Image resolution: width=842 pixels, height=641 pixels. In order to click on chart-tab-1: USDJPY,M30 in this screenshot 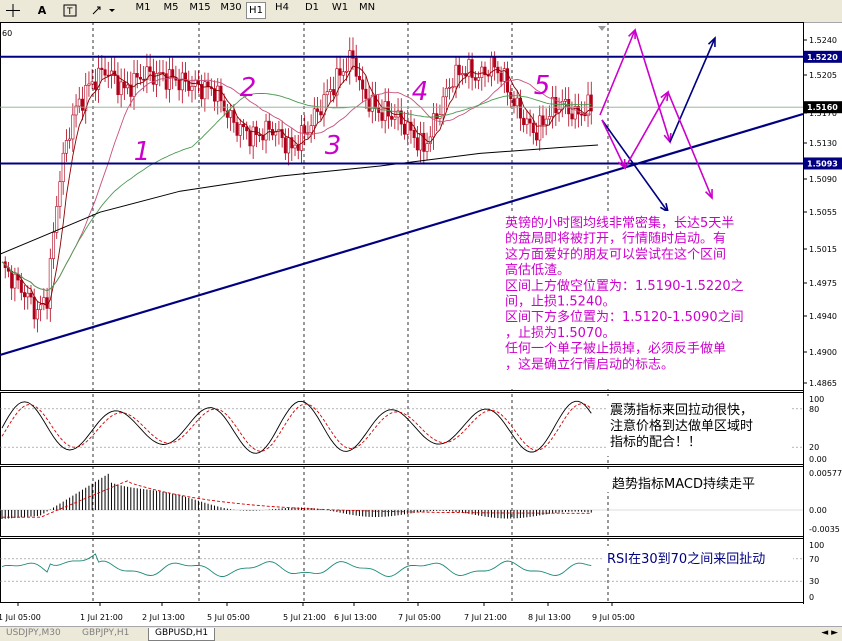, I will do `click(33, 633)`.